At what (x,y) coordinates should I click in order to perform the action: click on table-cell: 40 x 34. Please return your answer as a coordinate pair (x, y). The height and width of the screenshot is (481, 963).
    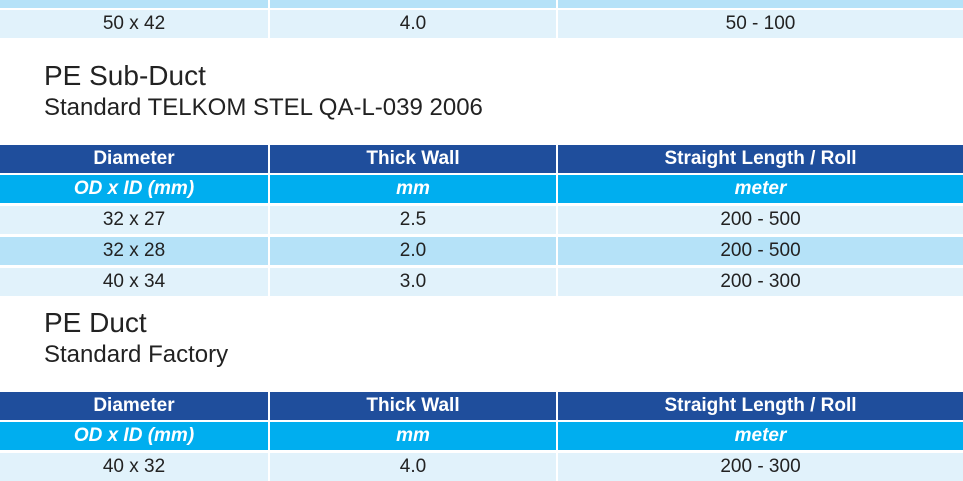
    Looking at the image, I should click on (134, 282).